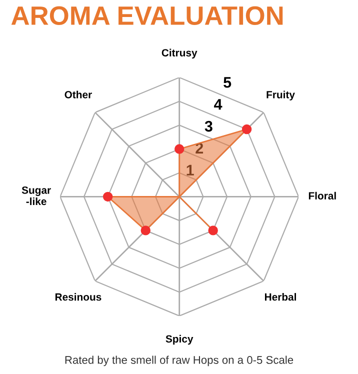 The height and width of the screenshot is (374, 358). Describe the element at coordinates (78, 297) in the screenshot. I see `spoke-label: Resinous` at that location.